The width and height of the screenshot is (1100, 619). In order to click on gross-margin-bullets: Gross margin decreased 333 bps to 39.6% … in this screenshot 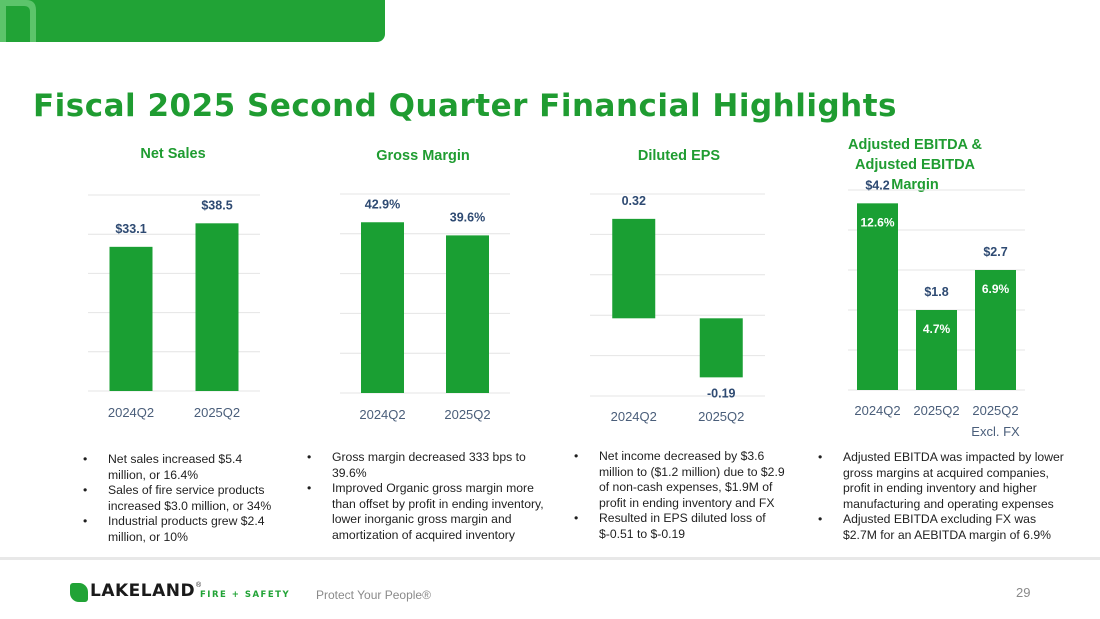, I will do `click(427, 496)`.